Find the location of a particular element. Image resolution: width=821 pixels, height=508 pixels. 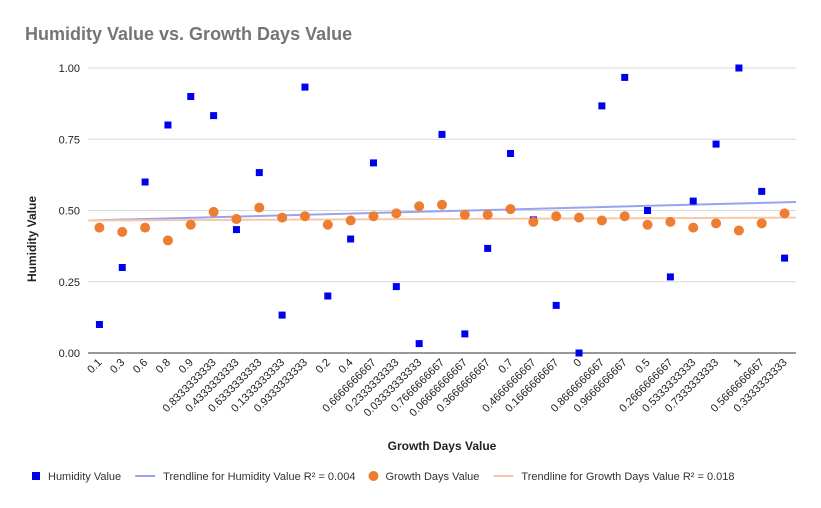

chart-title: Humidity Value vs. Growth Days Value is located at coordinates (188, 34).